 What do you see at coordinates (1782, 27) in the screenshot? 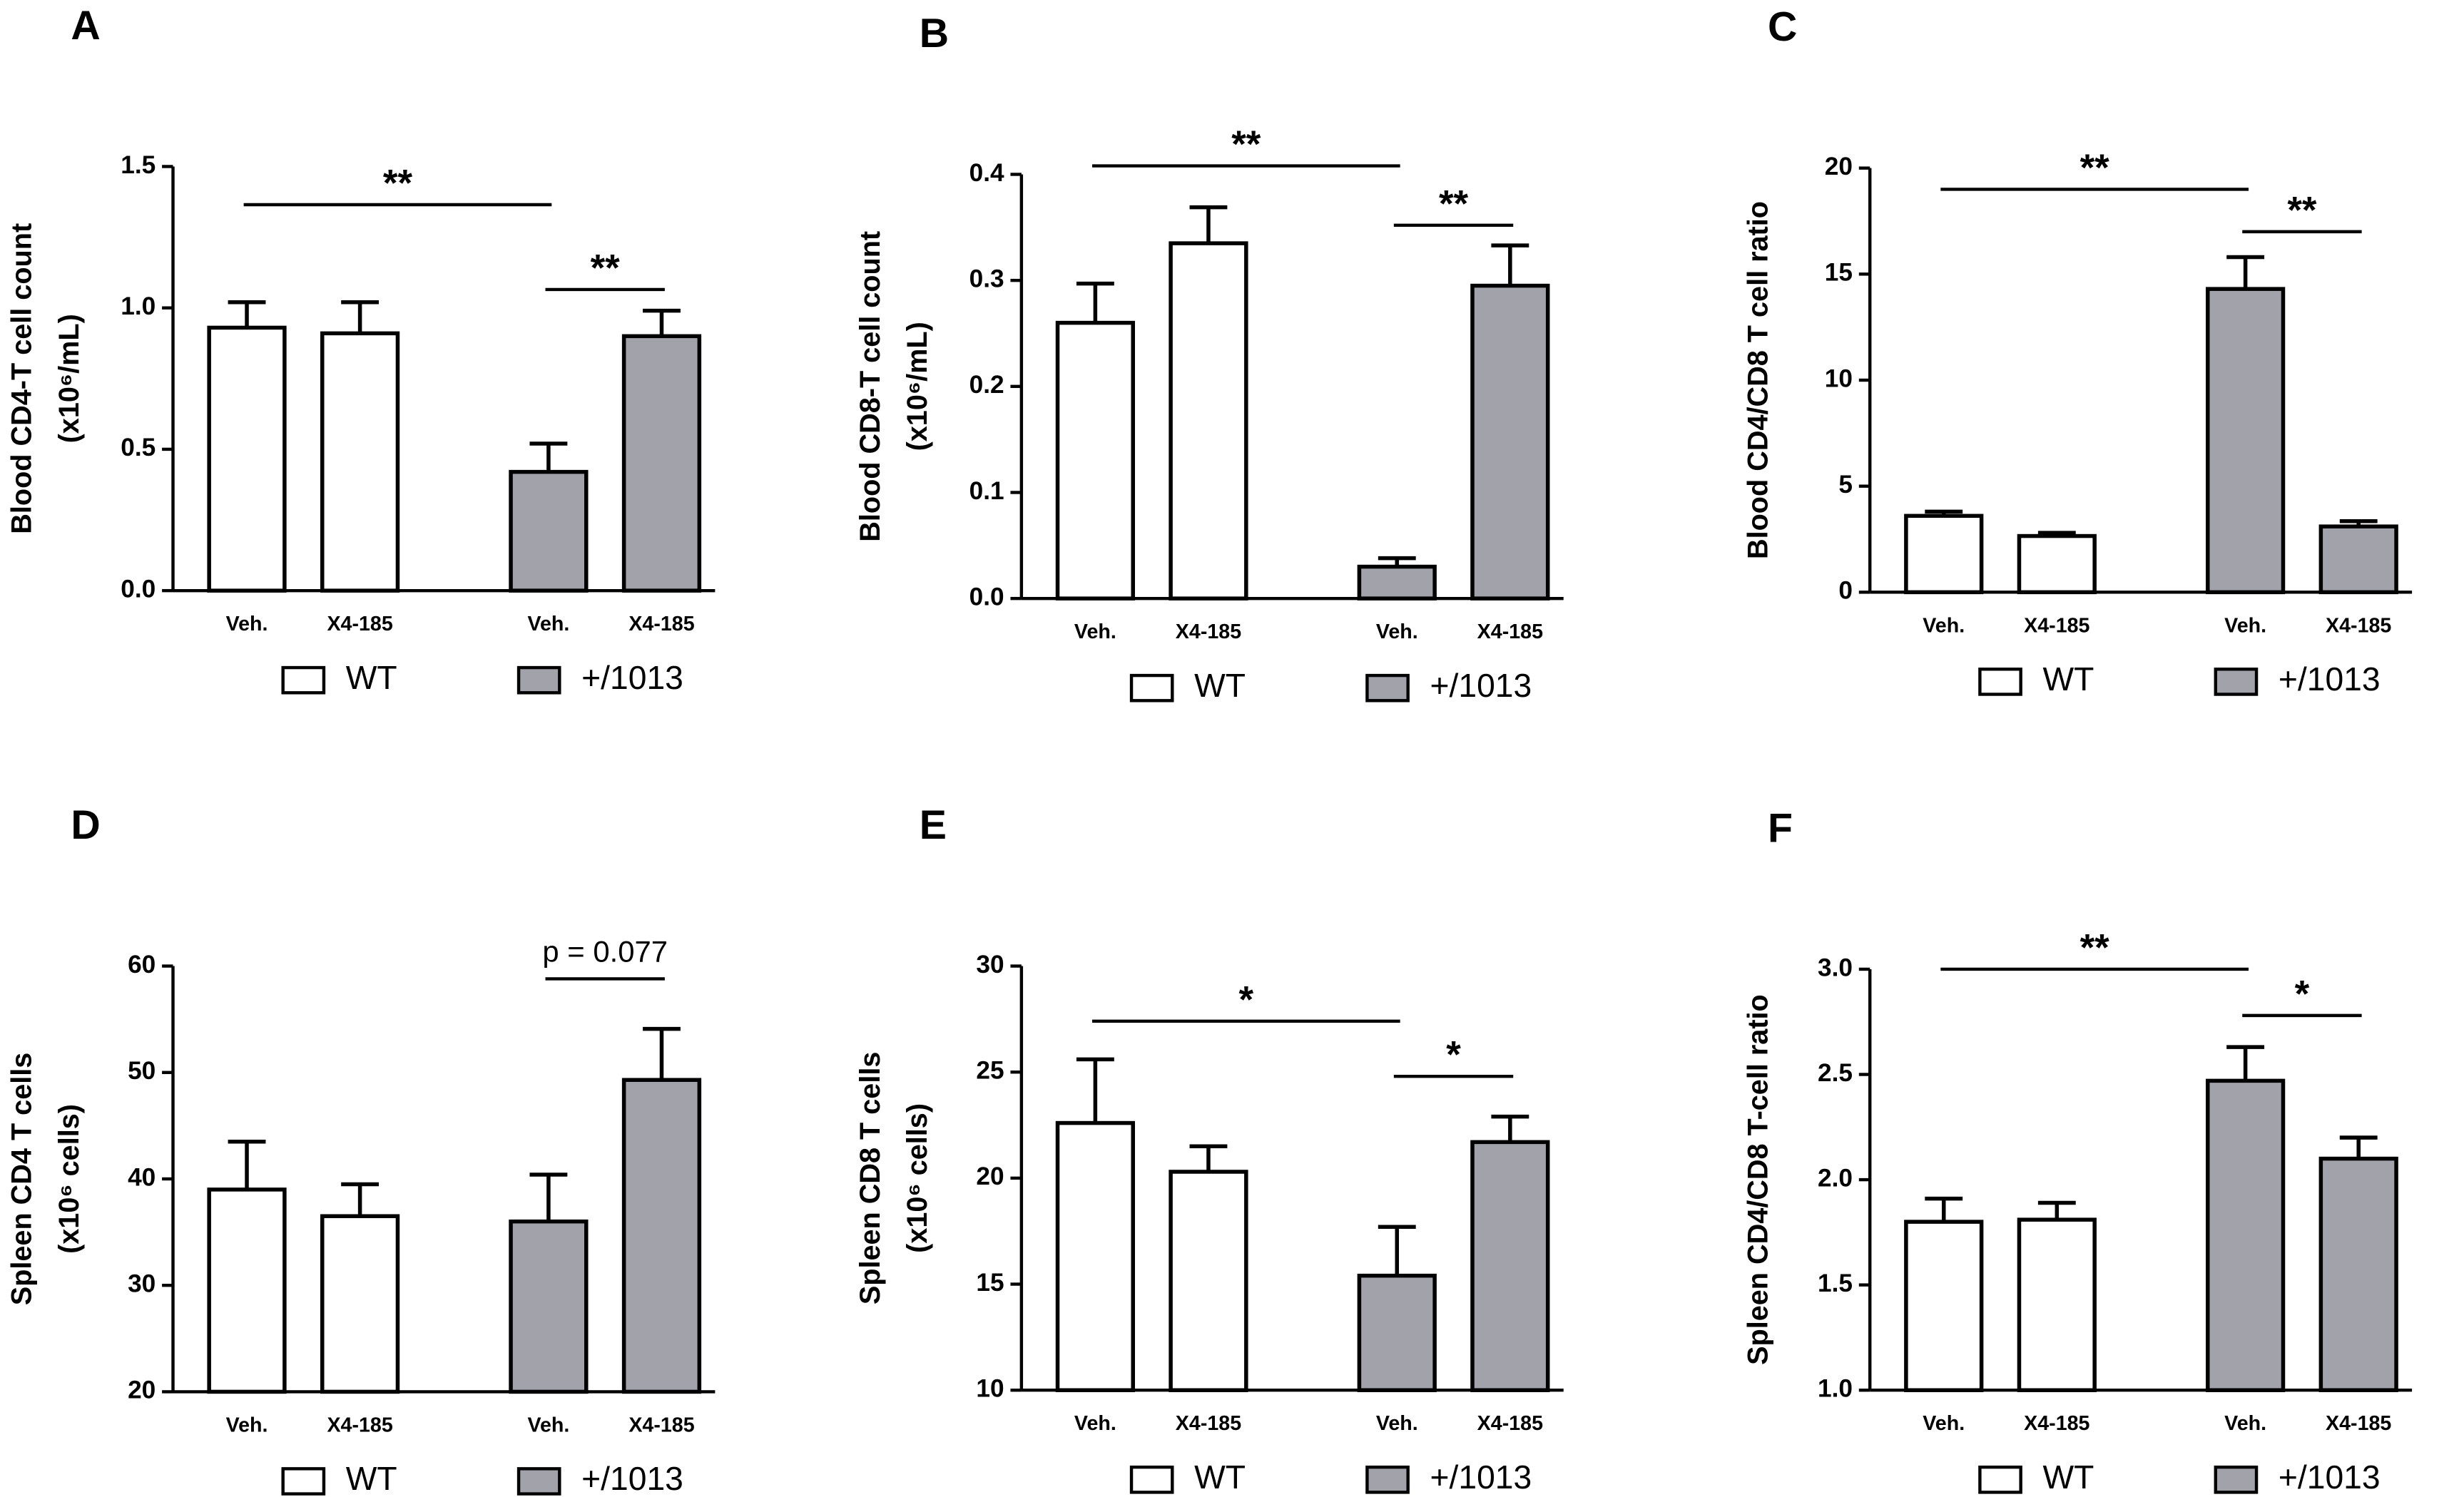
I see `panel-label: C` at bounding box center [1782, 27].